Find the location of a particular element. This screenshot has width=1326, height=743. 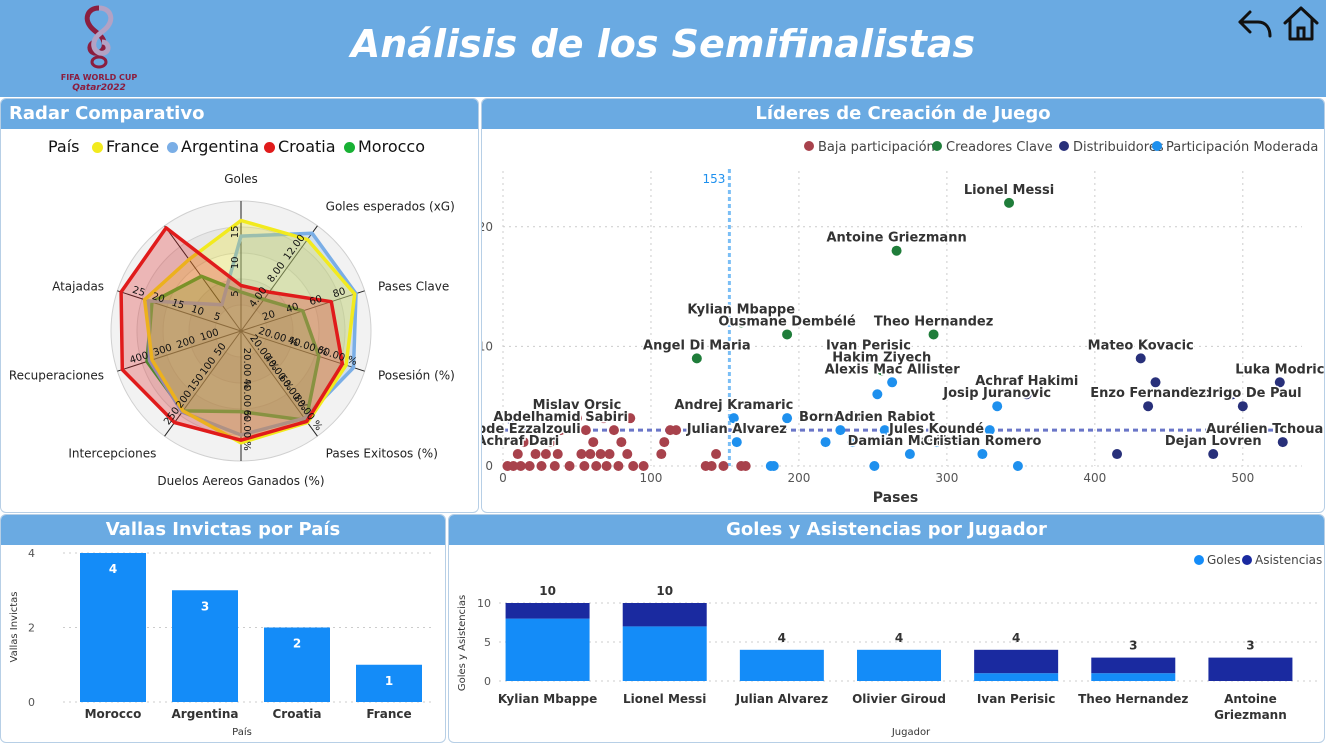

scatter-point-label: Andrej Kramaric is located at coordinates (733, 405).